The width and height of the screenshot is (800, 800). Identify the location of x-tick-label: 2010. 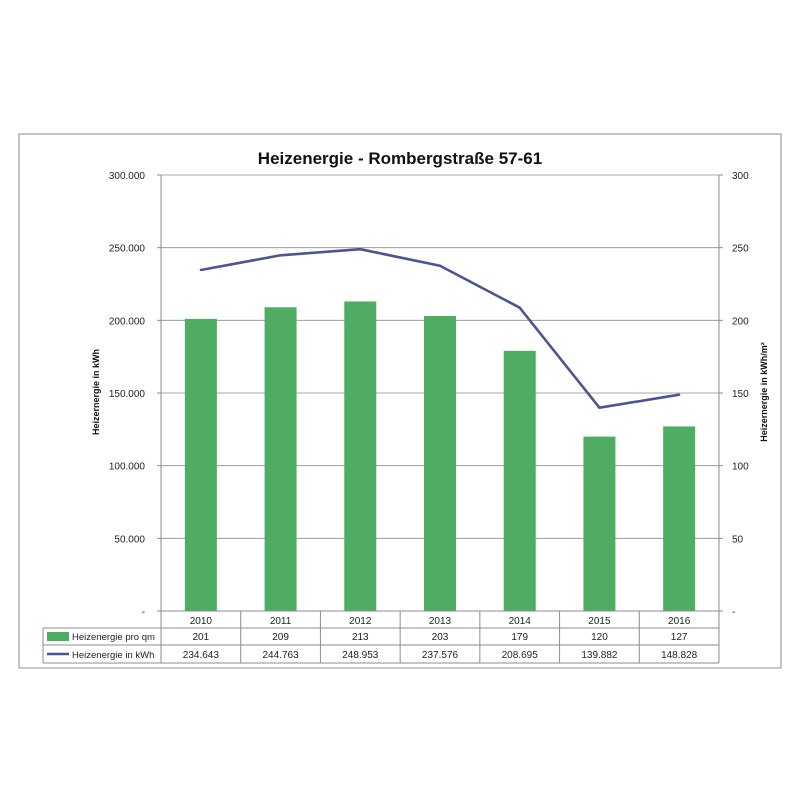
(201, 621).